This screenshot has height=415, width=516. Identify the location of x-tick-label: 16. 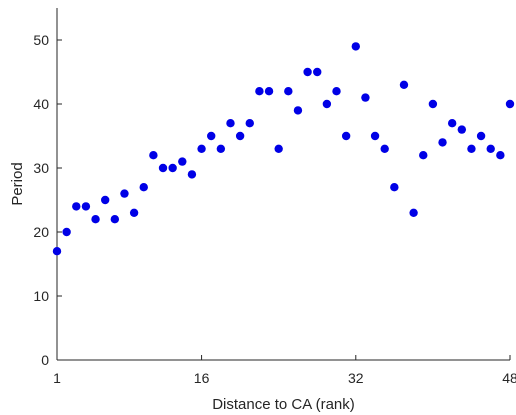
(202, 378).